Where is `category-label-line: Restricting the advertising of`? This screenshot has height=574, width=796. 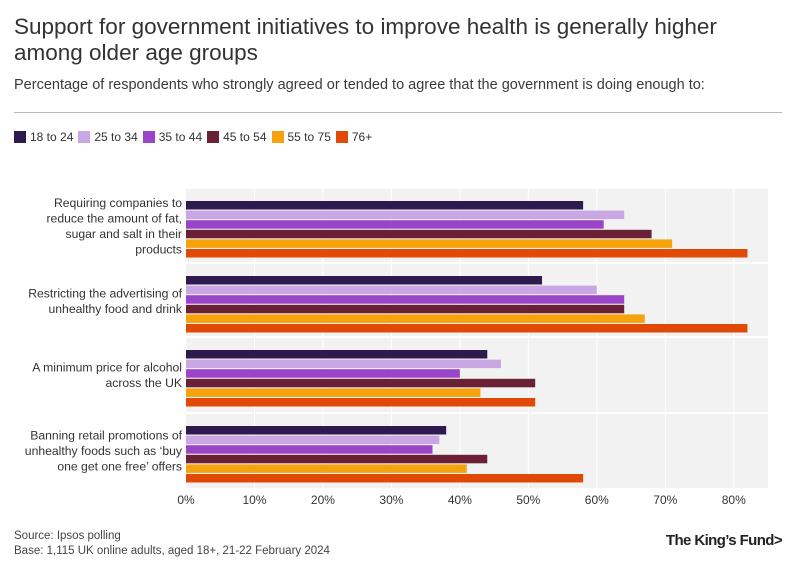
category-label-line: Restricting the advertising of is located at coordinates (105, 293).